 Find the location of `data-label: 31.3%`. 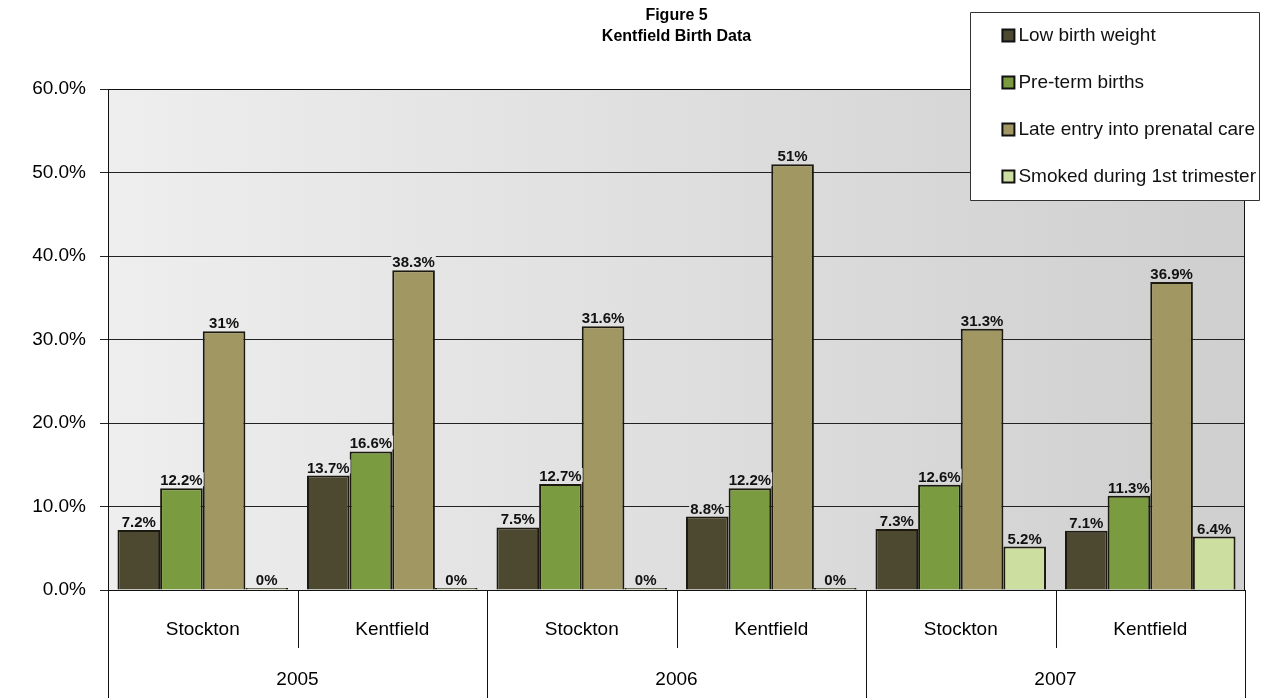

data-label: 31.3% is located at coordinates (982, 320).